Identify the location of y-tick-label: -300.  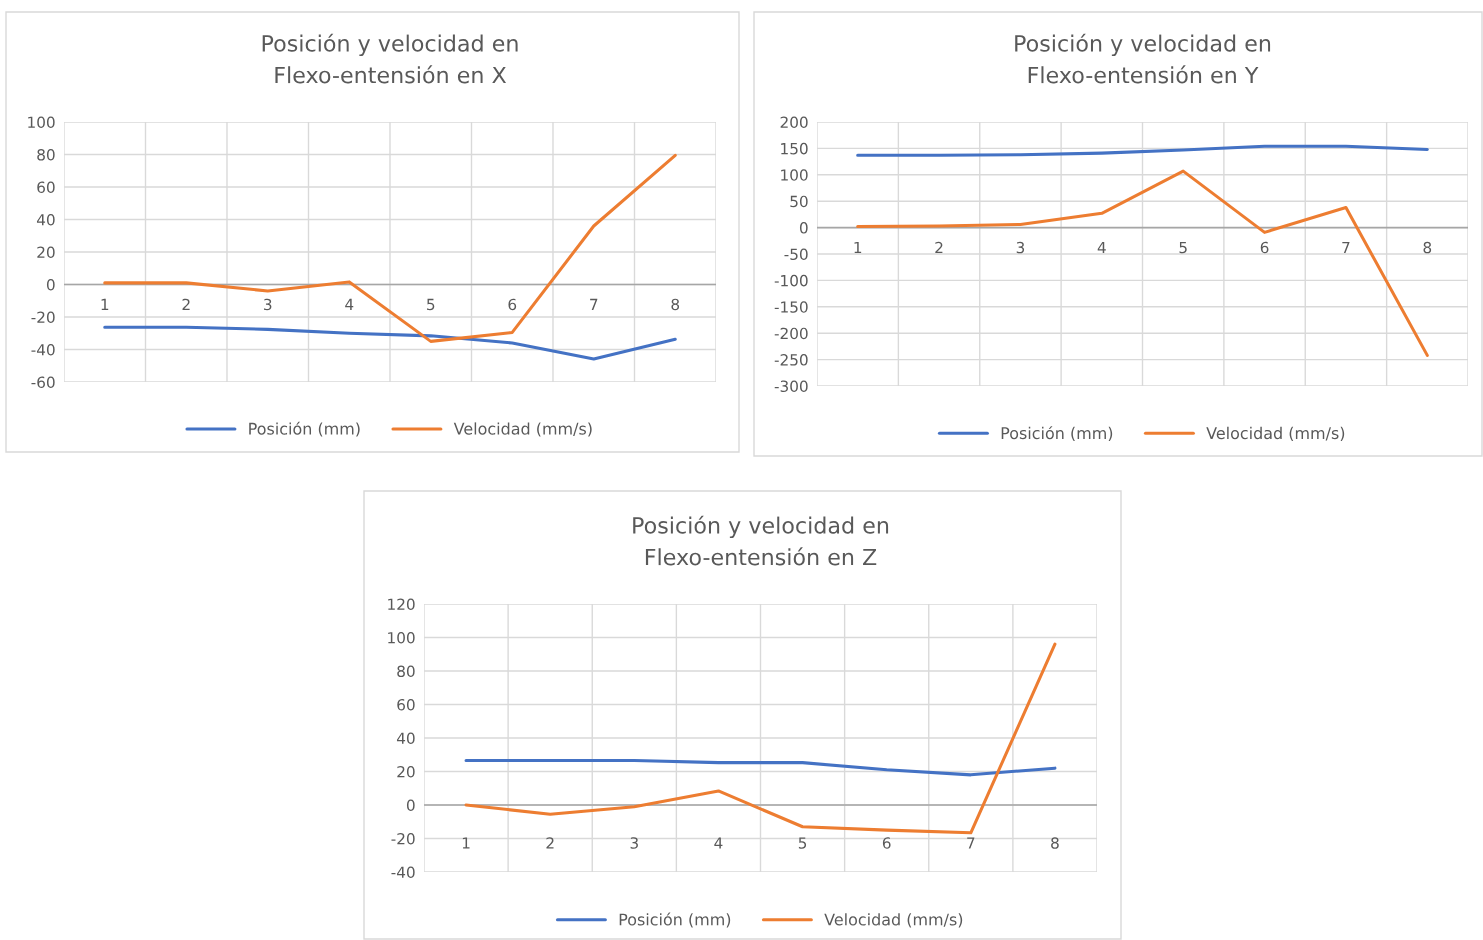
(791, 386).